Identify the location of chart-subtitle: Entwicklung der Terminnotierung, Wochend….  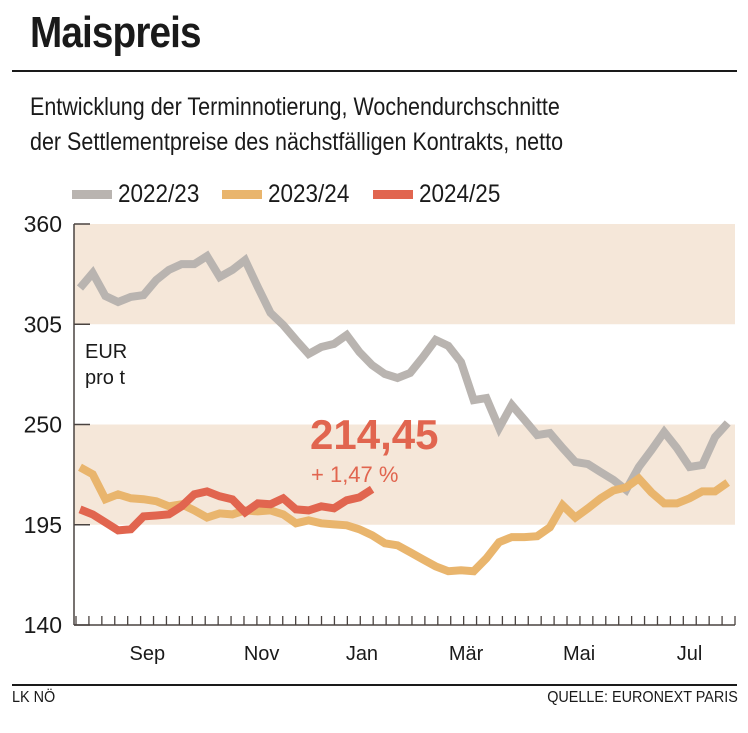
(296, 125).